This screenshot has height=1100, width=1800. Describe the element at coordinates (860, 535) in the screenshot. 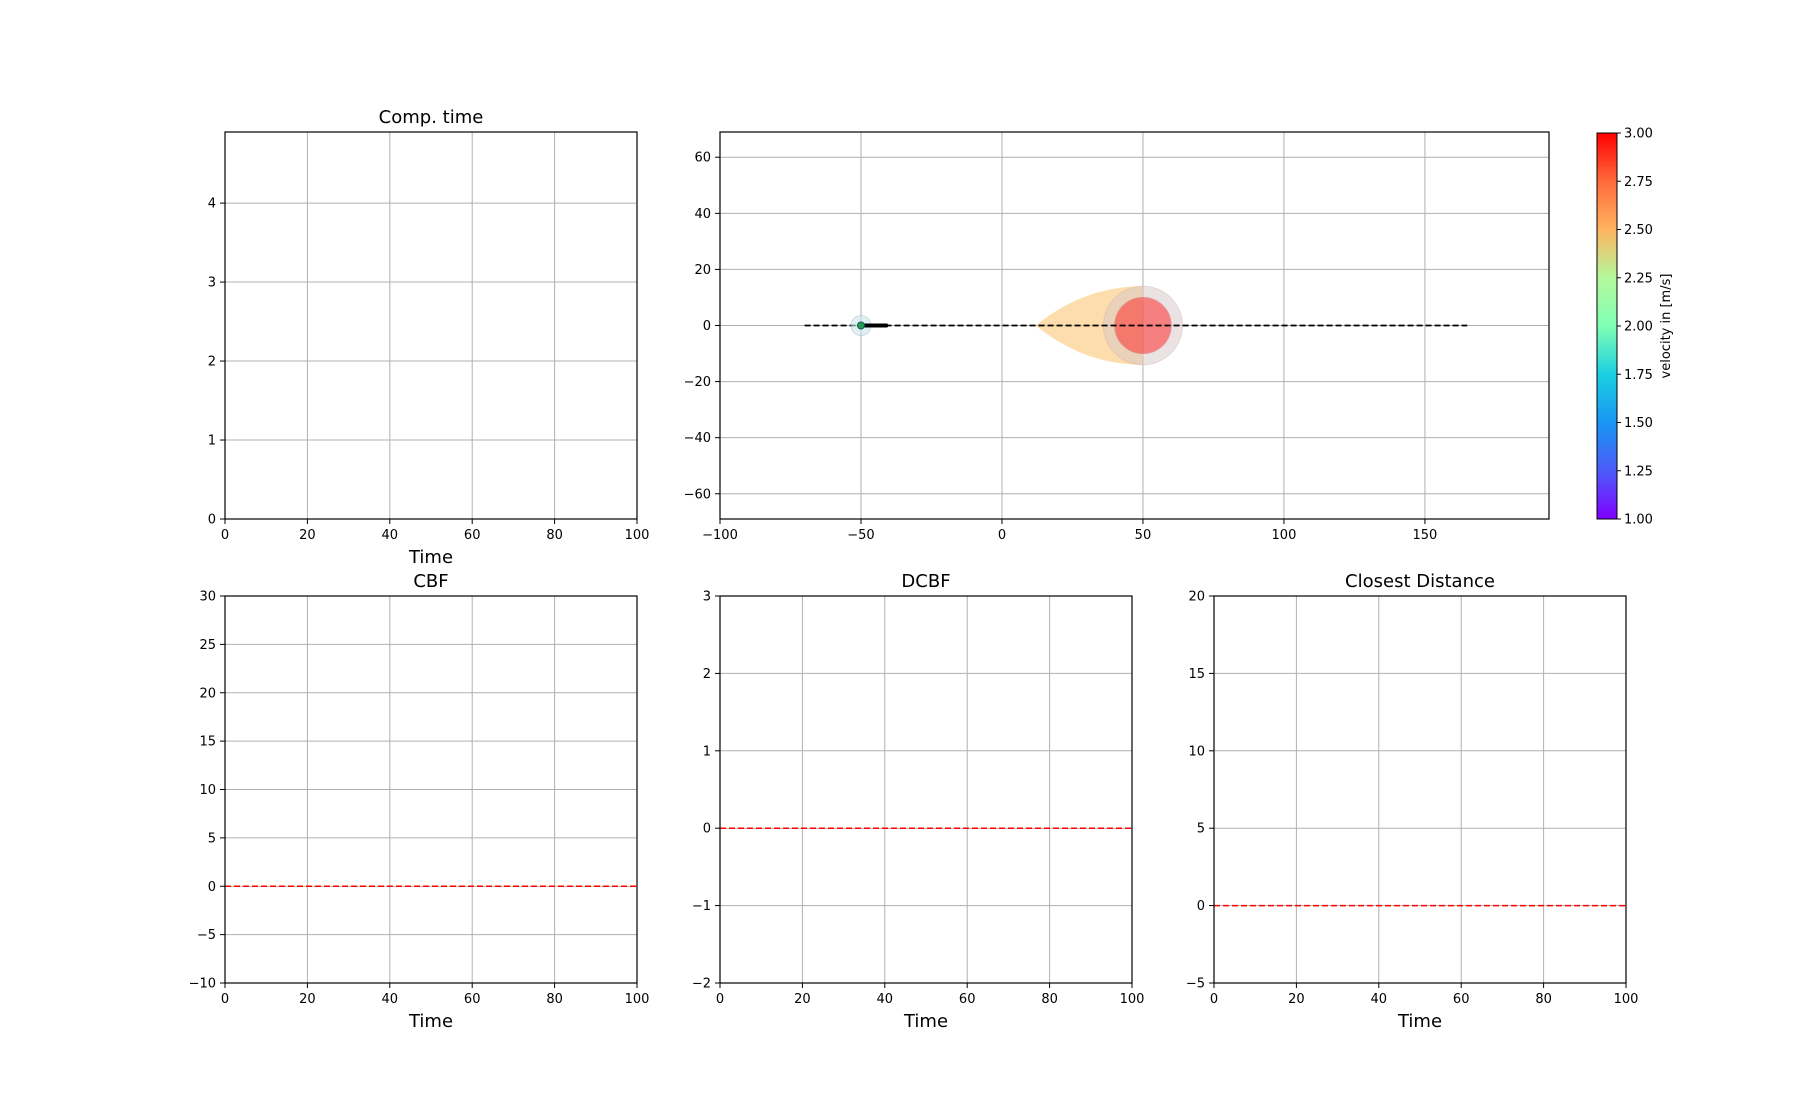

I see `x-tick-label: −50` at that location.